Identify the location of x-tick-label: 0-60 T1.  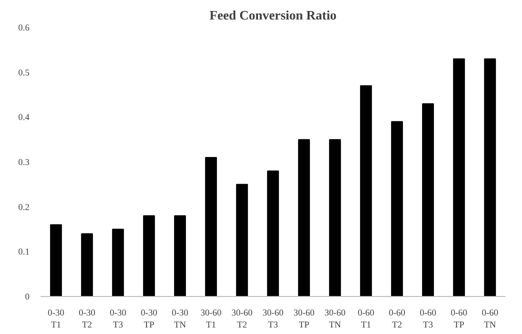
(366, 319).